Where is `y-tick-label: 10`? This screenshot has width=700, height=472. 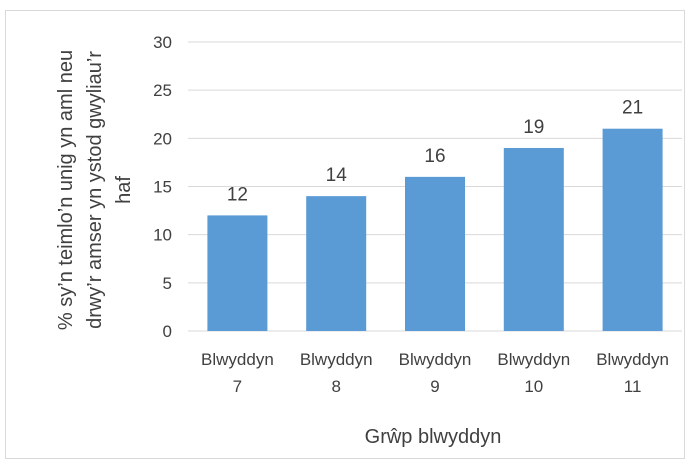
y-tick-label: 10 is located at coordinates (162, 235).